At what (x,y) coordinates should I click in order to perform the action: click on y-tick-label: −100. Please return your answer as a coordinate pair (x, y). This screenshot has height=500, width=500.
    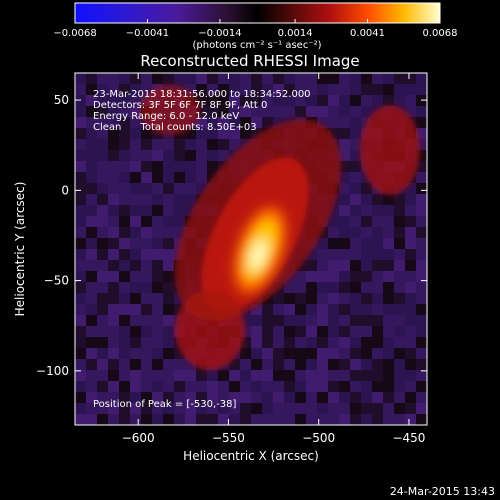
    Looking at the image, I should click on (52, 371).